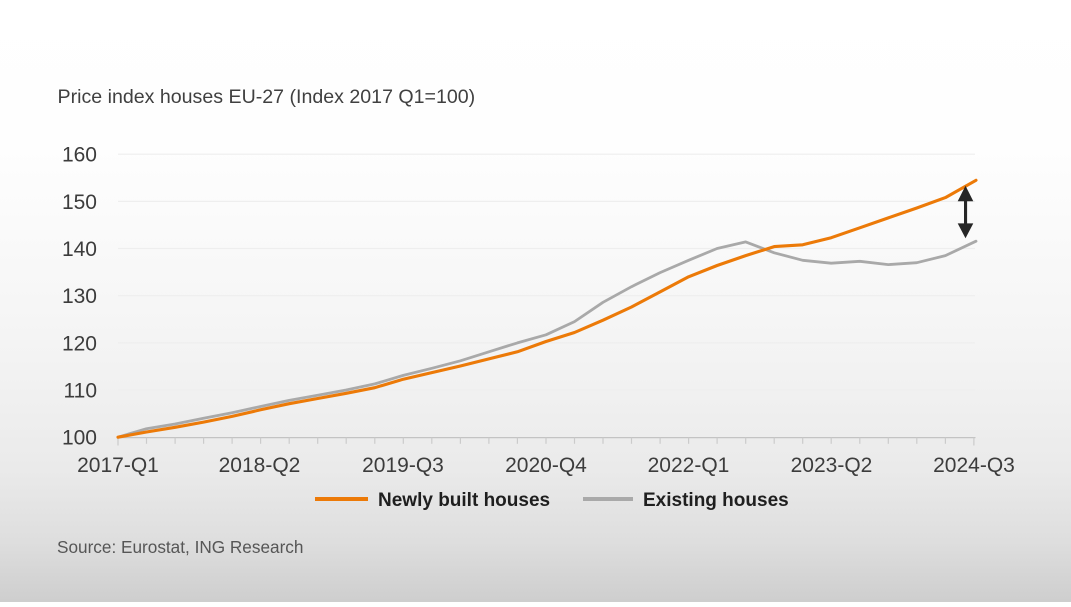 The width and height of the screenshot is (1071, 607). Describe the element at coordinates (260, 465) in the screenshot. I see `svg-text: 2018-Q2` at that location.